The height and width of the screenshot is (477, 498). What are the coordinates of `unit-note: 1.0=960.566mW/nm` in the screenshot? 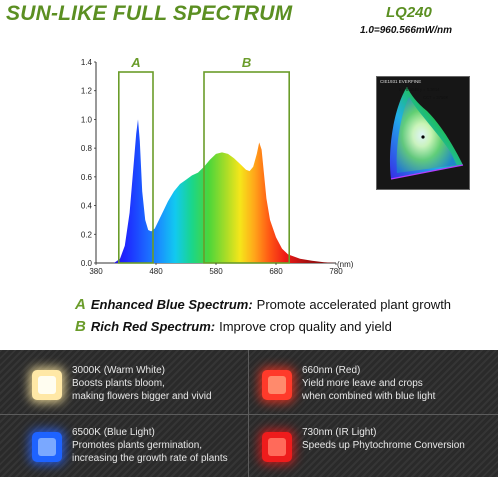 It's located at (406, 30).